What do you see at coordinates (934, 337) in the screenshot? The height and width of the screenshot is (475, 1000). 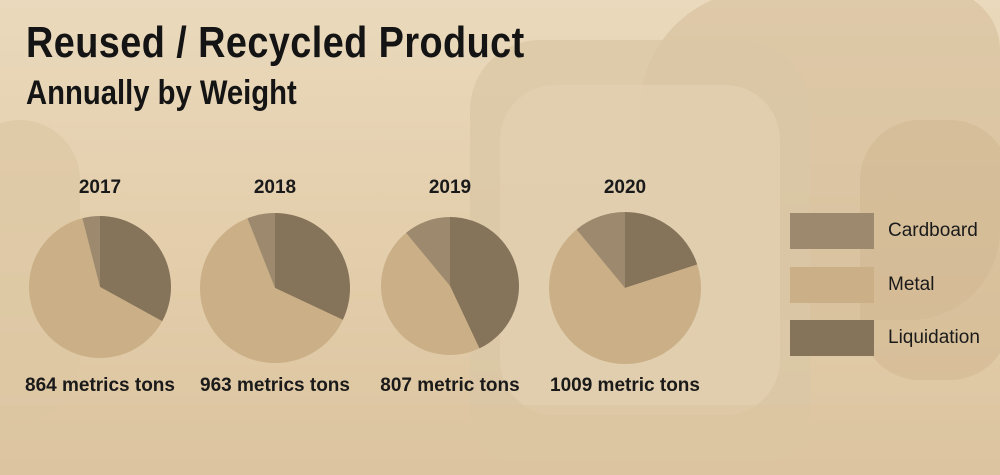 I see `legend-label: Liquidation` at bounding box center [934, 337].